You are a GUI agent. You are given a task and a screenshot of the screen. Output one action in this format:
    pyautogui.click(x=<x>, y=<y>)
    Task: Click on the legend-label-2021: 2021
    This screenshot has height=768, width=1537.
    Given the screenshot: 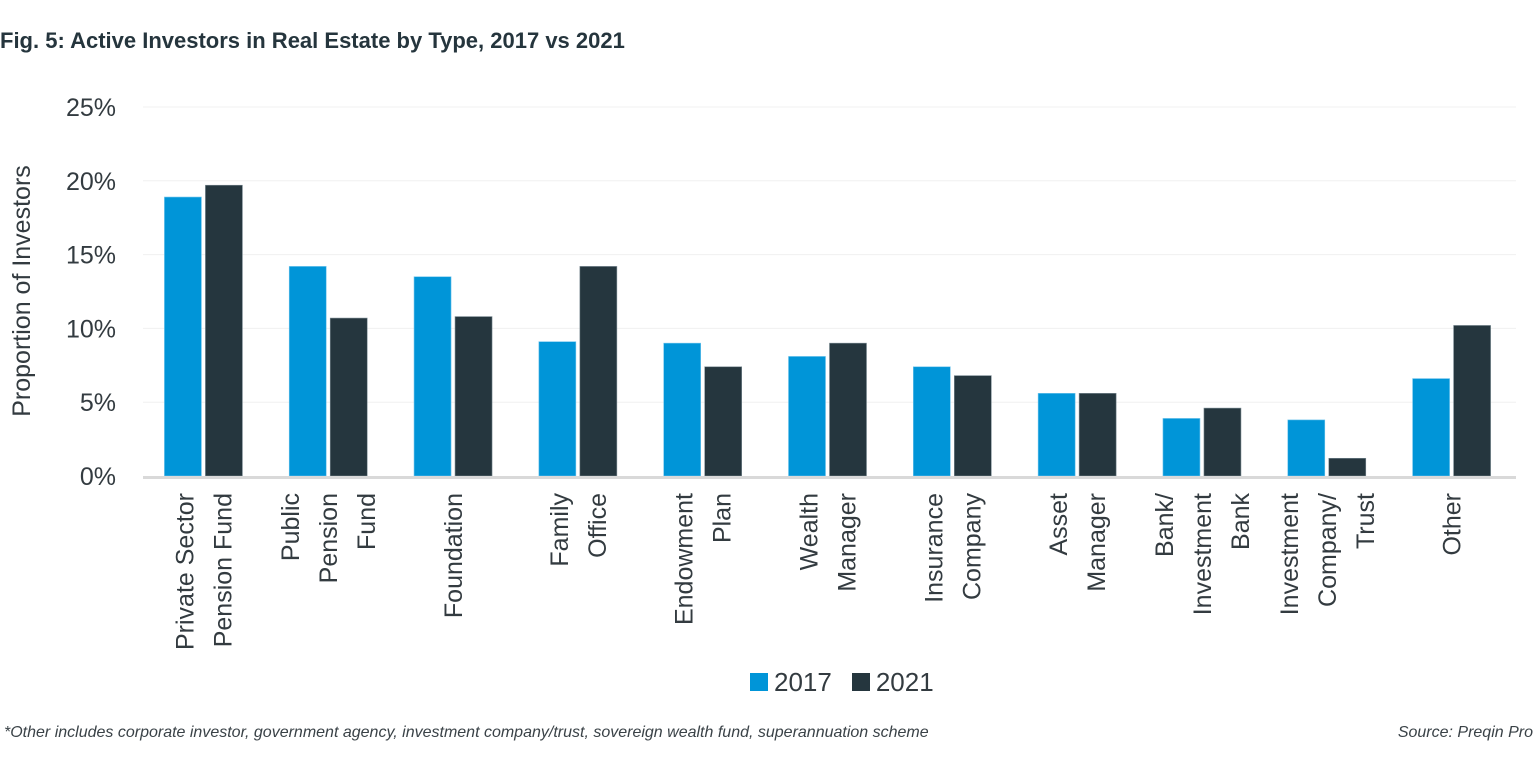 What is the action you would take?
    pyautogui.click(x=904, y=681)
    